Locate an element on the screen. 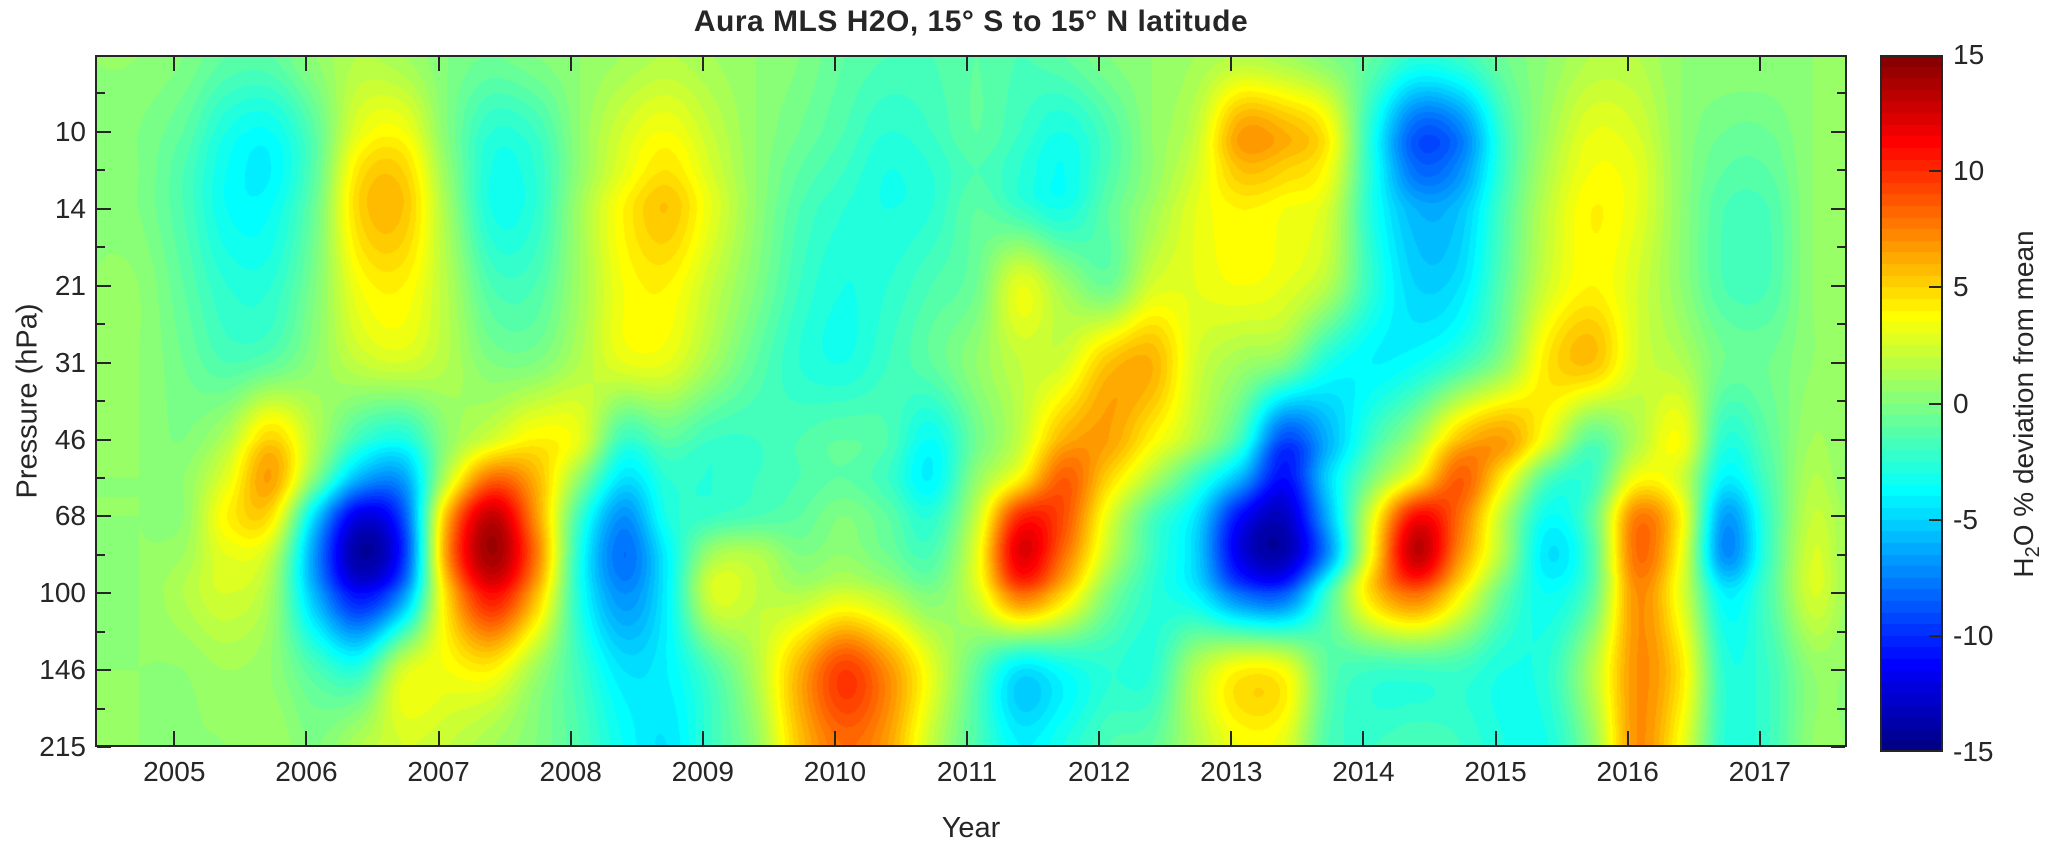  y-tick-label: 21 is located at coordinates (70, 285).